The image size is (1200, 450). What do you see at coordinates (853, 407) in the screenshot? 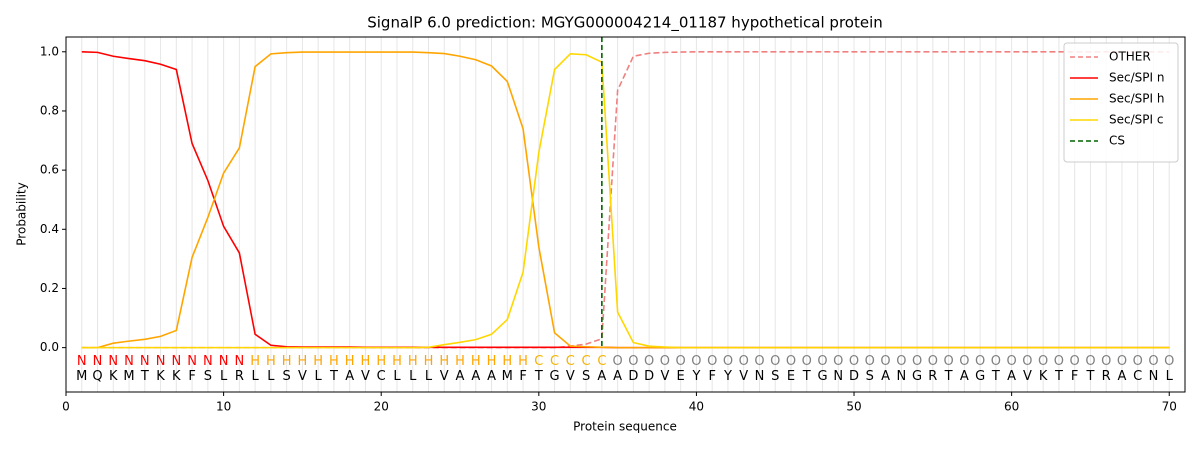
I see `x-tick-label: 50` at bounding box center [853, 407].